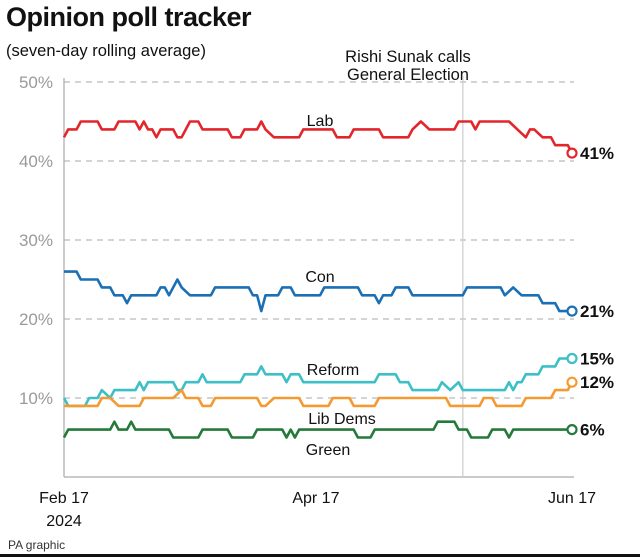 Image resolution: width=640 pixels, height=559 pixels. I want to click on end-marker-lab, so click(572, 153).